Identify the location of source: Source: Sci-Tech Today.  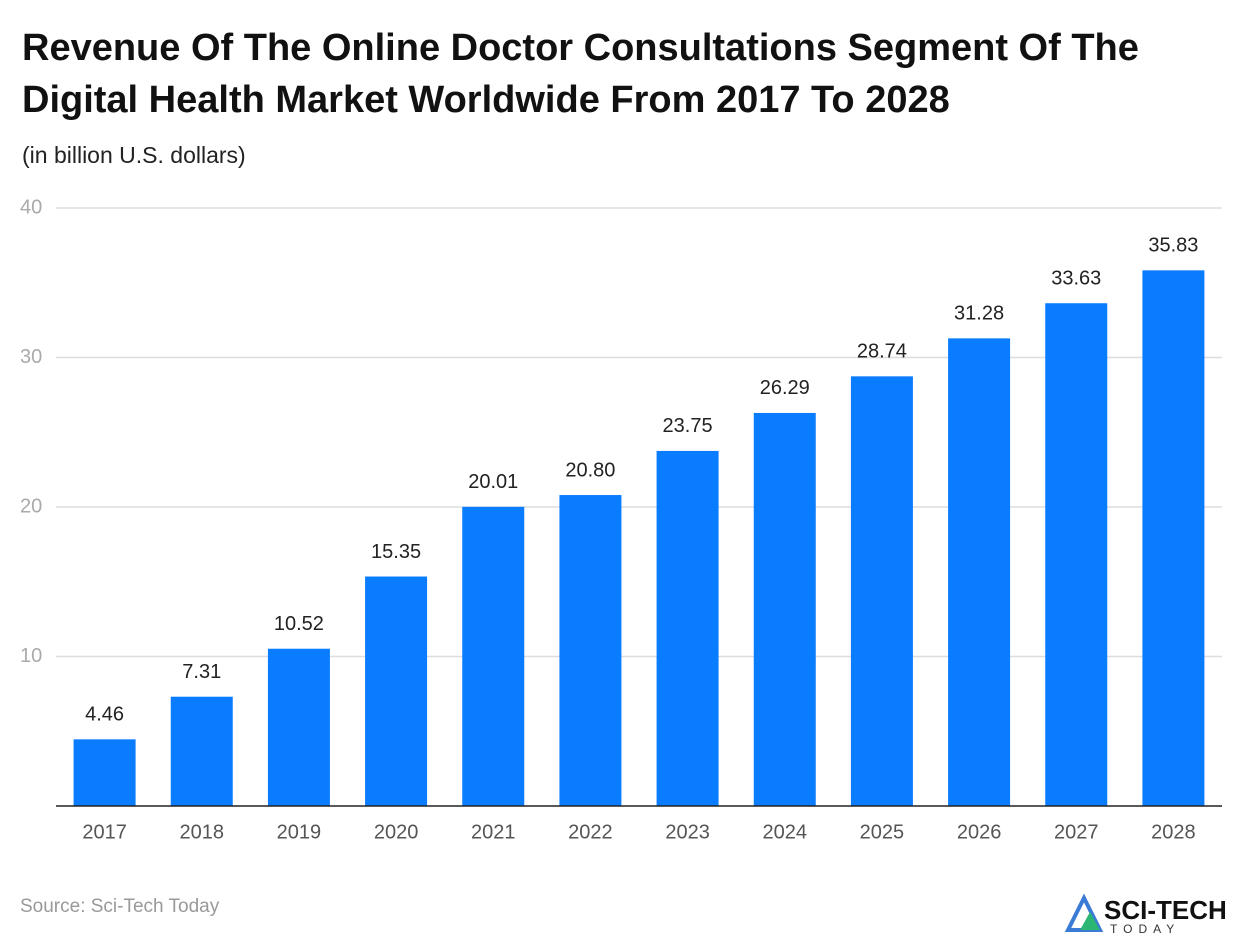
(120, 906).